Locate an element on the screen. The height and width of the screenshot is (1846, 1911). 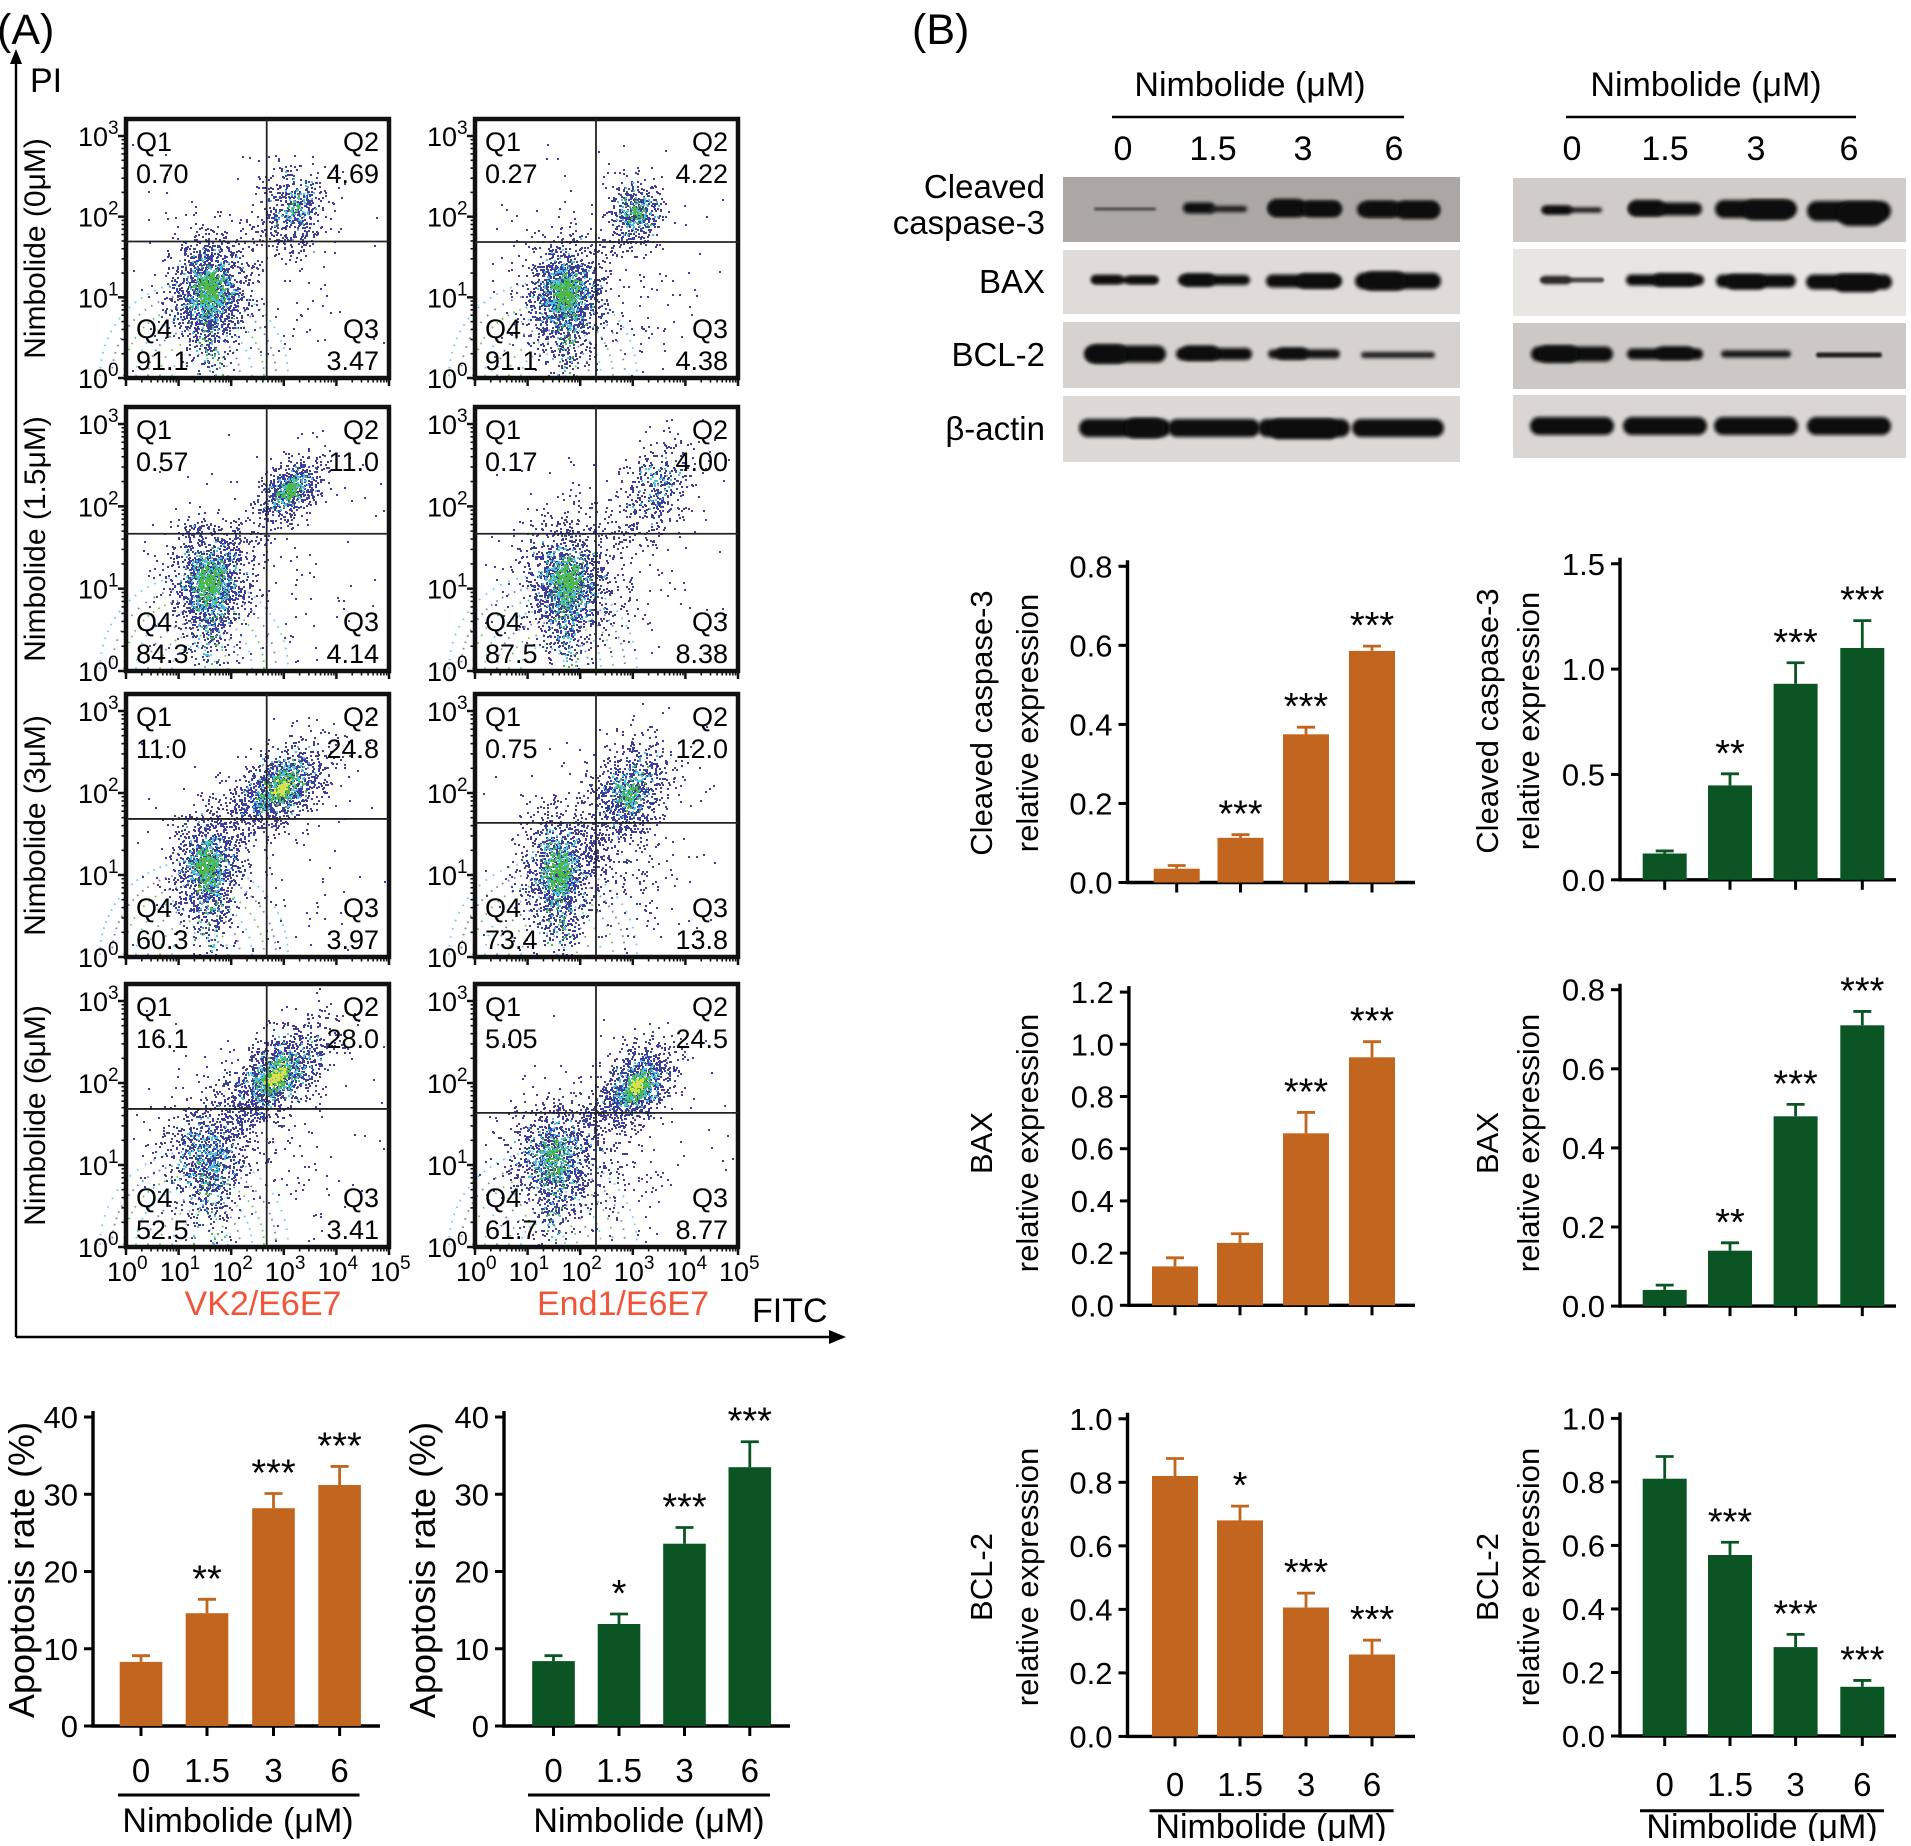
svg-text: Nimbolide (1.5μM) is located at coordinates (35, 539).